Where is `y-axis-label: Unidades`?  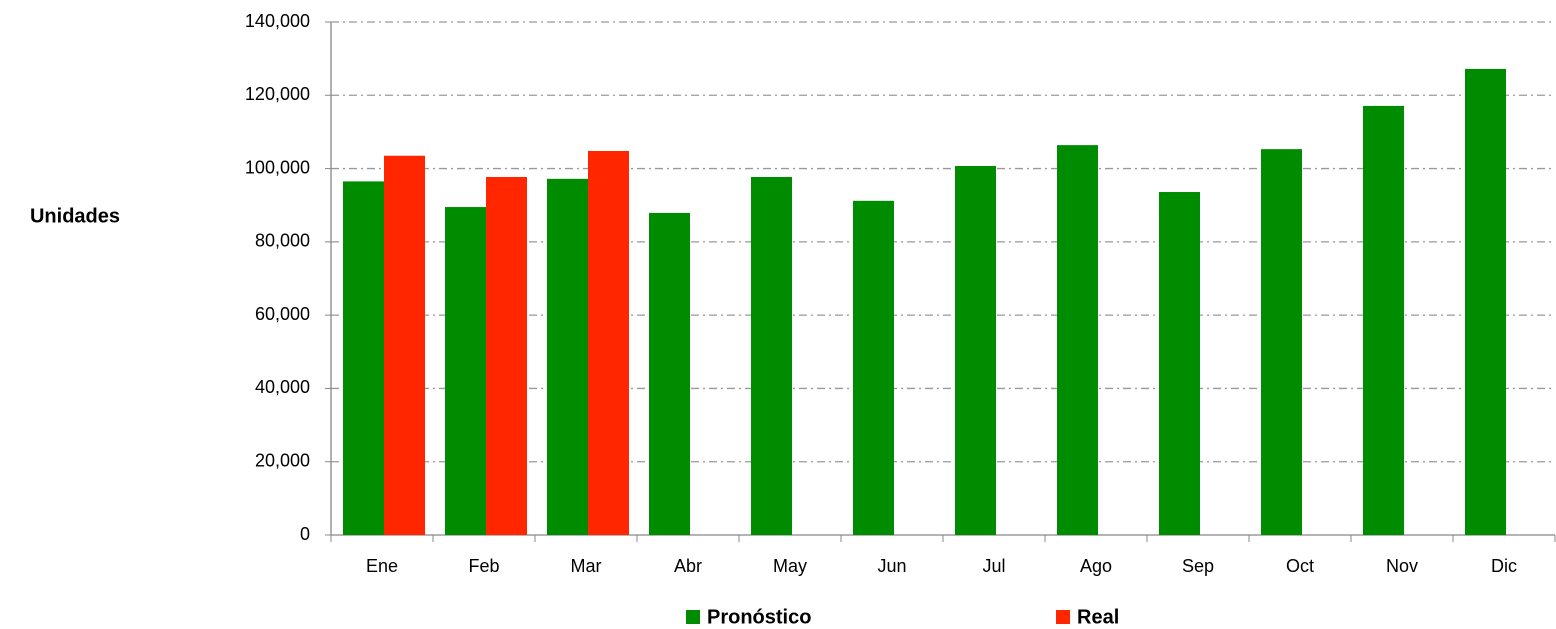
y-axis-label: Unidades is located at coordinates (75, 216).